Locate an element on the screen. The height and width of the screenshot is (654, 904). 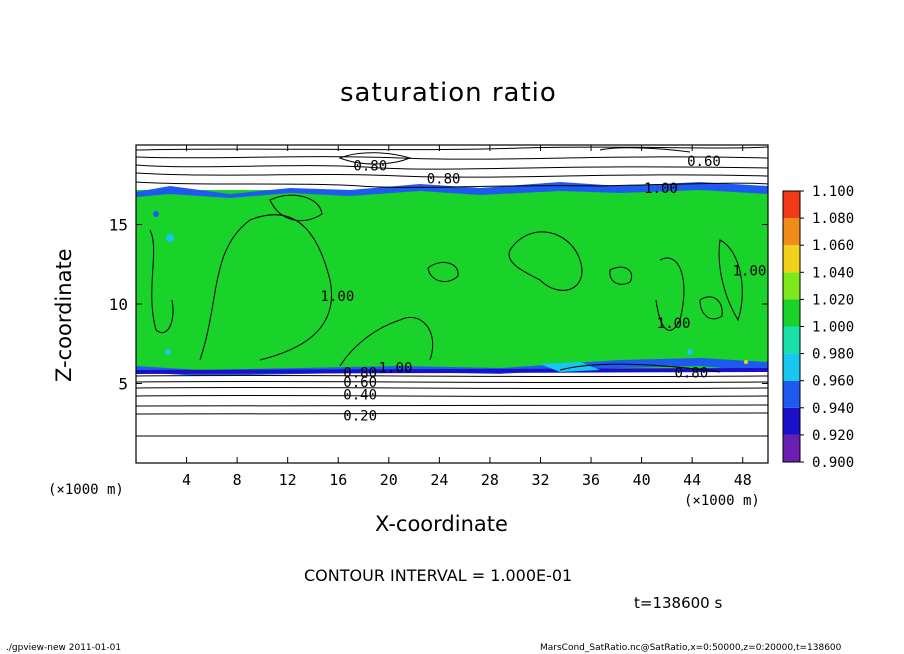
y-axis-label: Z-coordinate is located at coordinates (64, 315).